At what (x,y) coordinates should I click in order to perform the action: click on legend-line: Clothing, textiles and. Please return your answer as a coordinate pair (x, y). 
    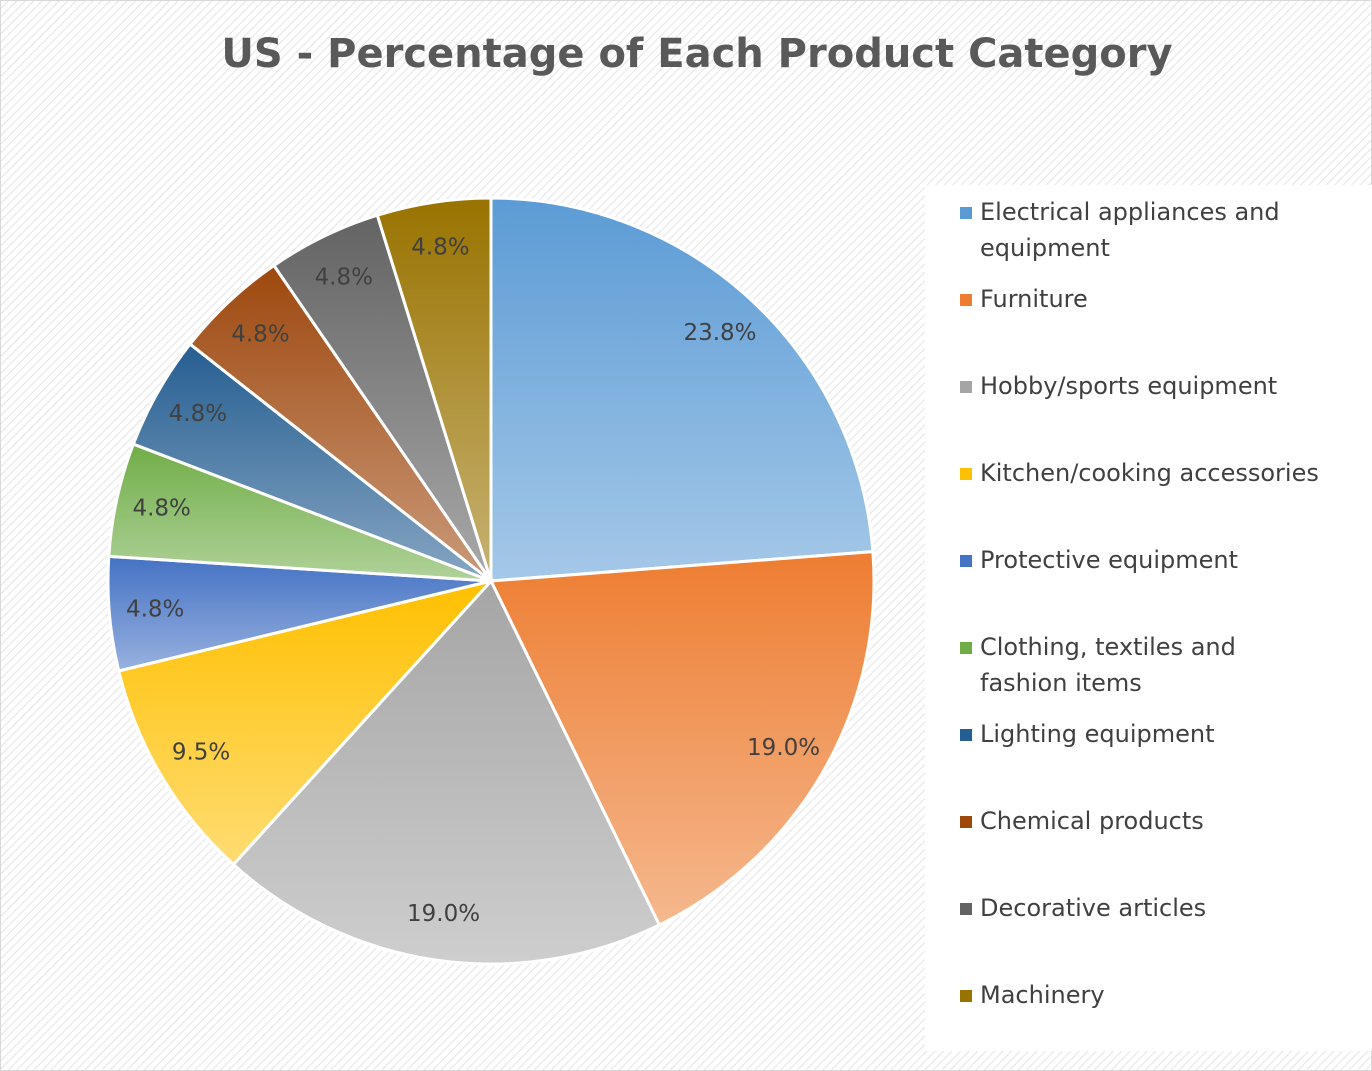
    Looking at the image, I should click on (1108, 647).